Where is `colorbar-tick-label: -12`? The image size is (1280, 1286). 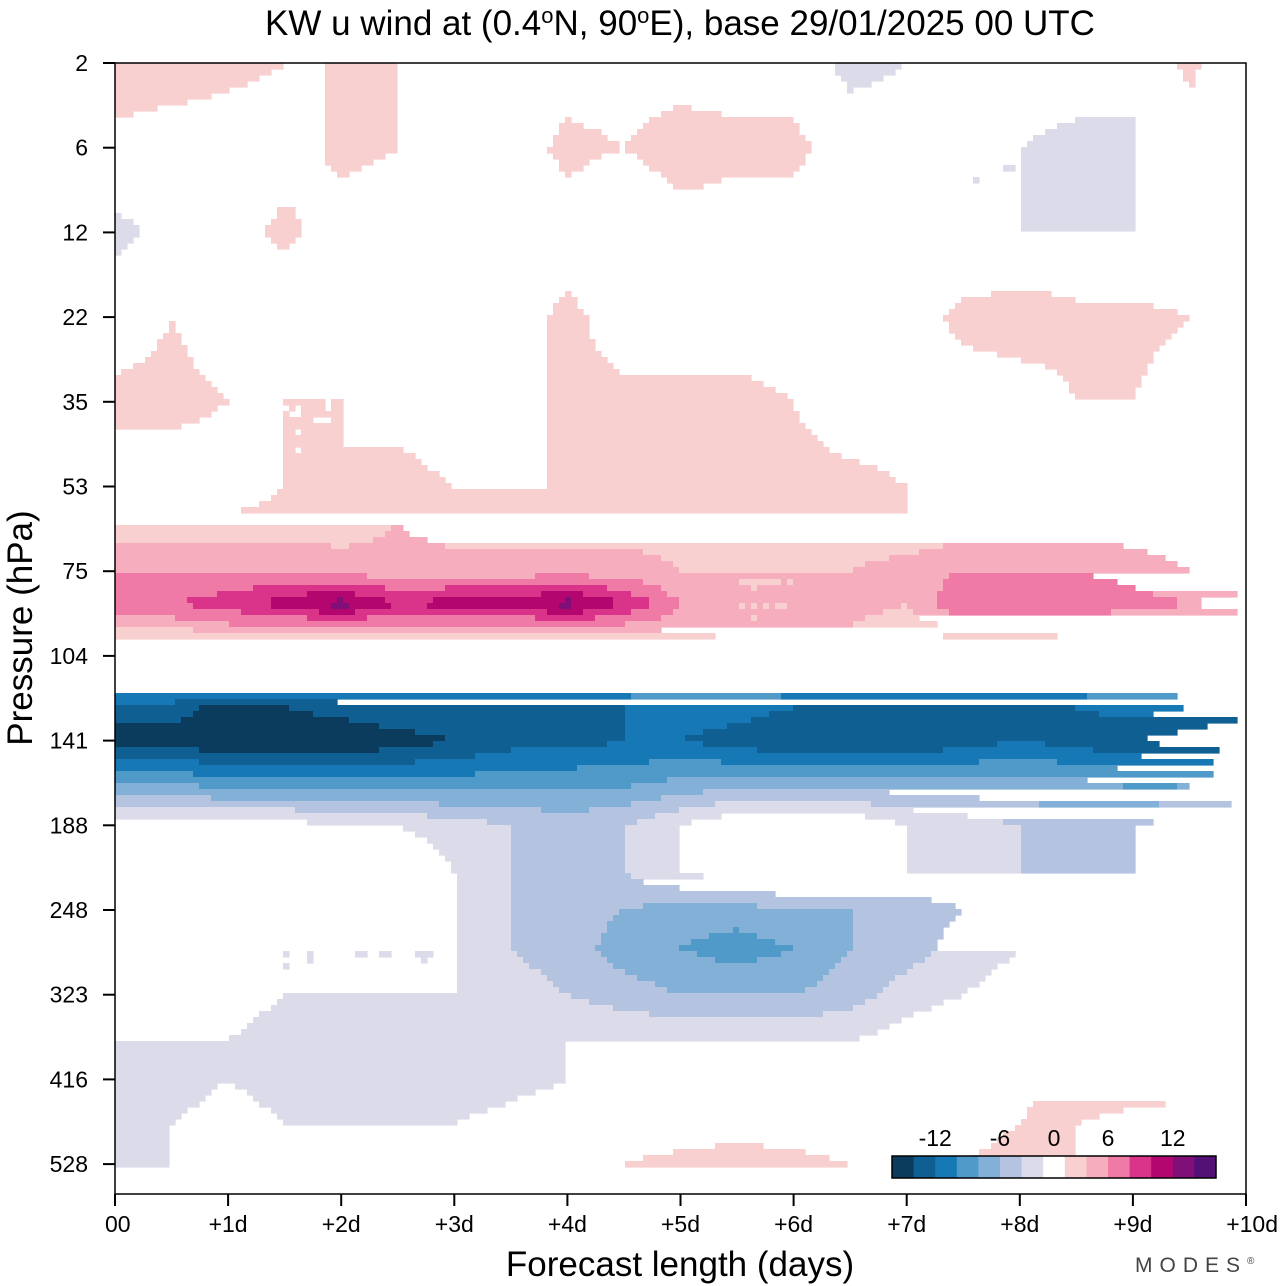 colorbar-tick-label: -12 is located at coordinates (935, 1138).